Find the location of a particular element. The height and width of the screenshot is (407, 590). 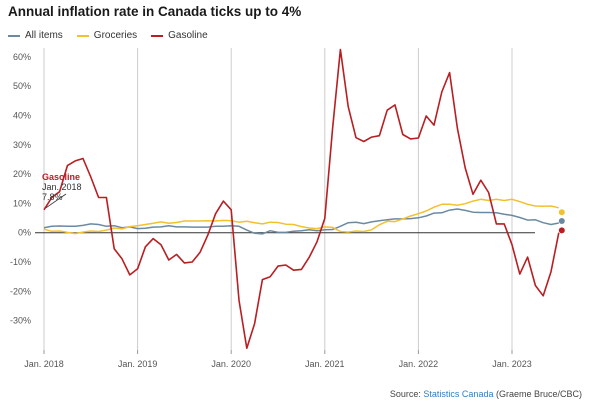

source-byline: (Graeme Bruce/CBC) is located at coordinates (537, 394).